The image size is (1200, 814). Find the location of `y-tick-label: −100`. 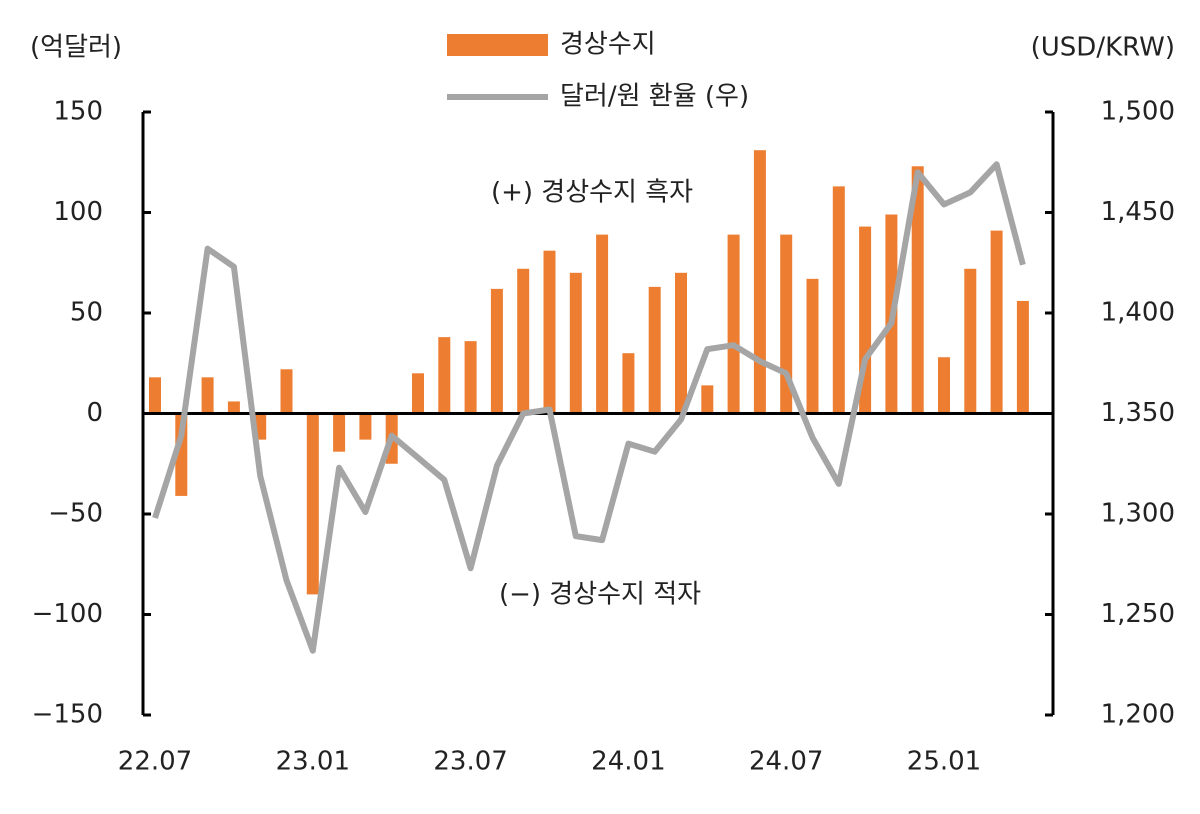

y-tick-label: −100 is located at coordinates (67, 614).